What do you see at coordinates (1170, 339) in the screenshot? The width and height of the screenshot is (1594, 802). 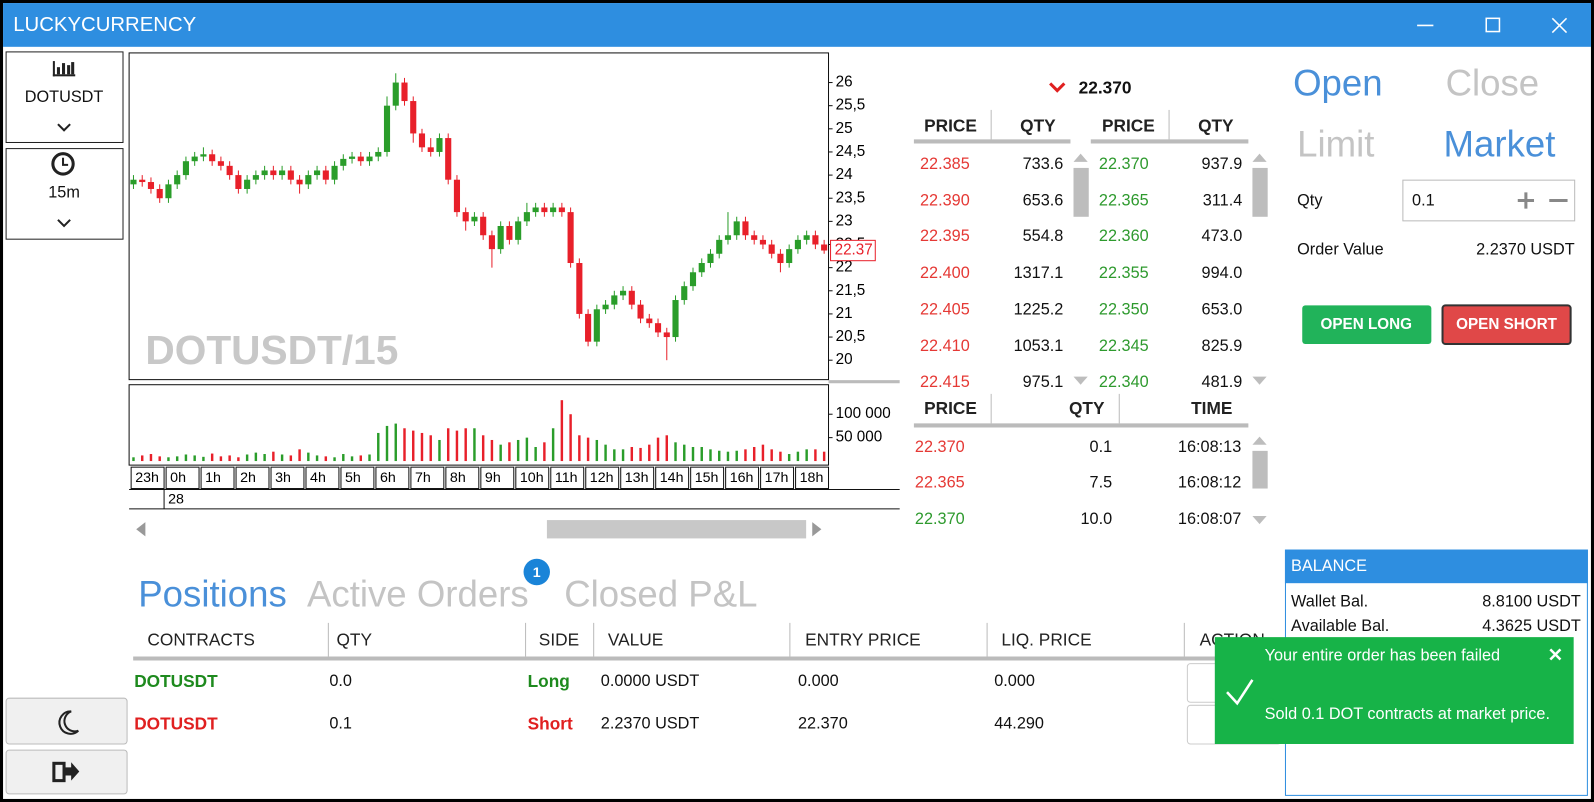 I see `scrollbars` at bounding box center [1170, 339].